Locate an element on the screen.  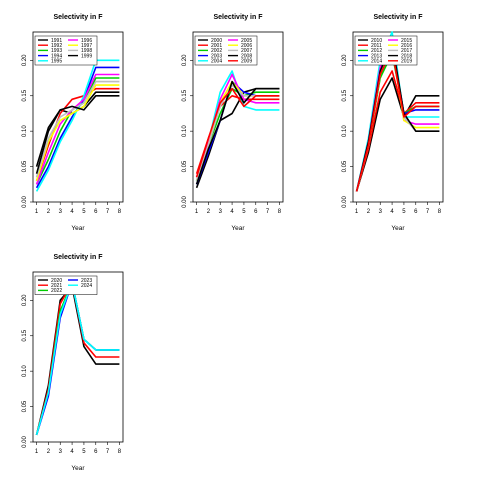
legend-label: 2007 is located at coordinates (246, 51).